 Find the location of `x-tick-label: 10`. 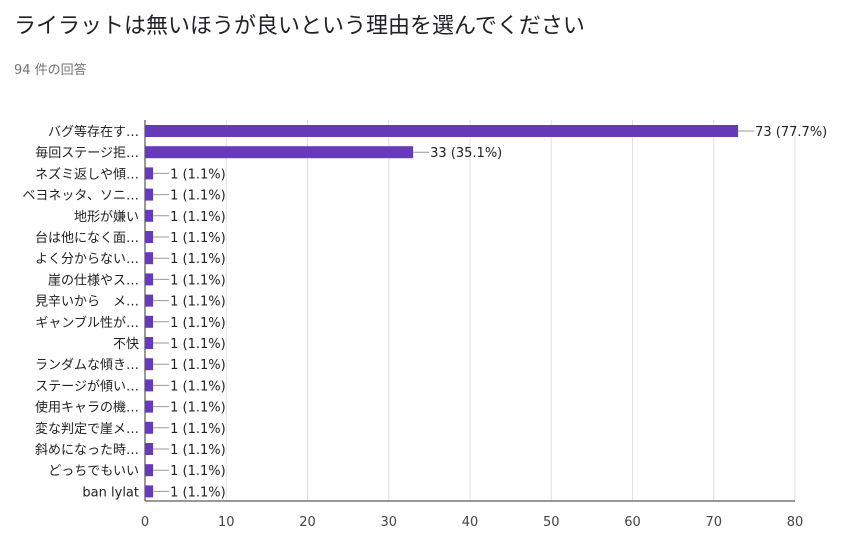

x-tick-label: 10 is located at coordinates (226, 522).